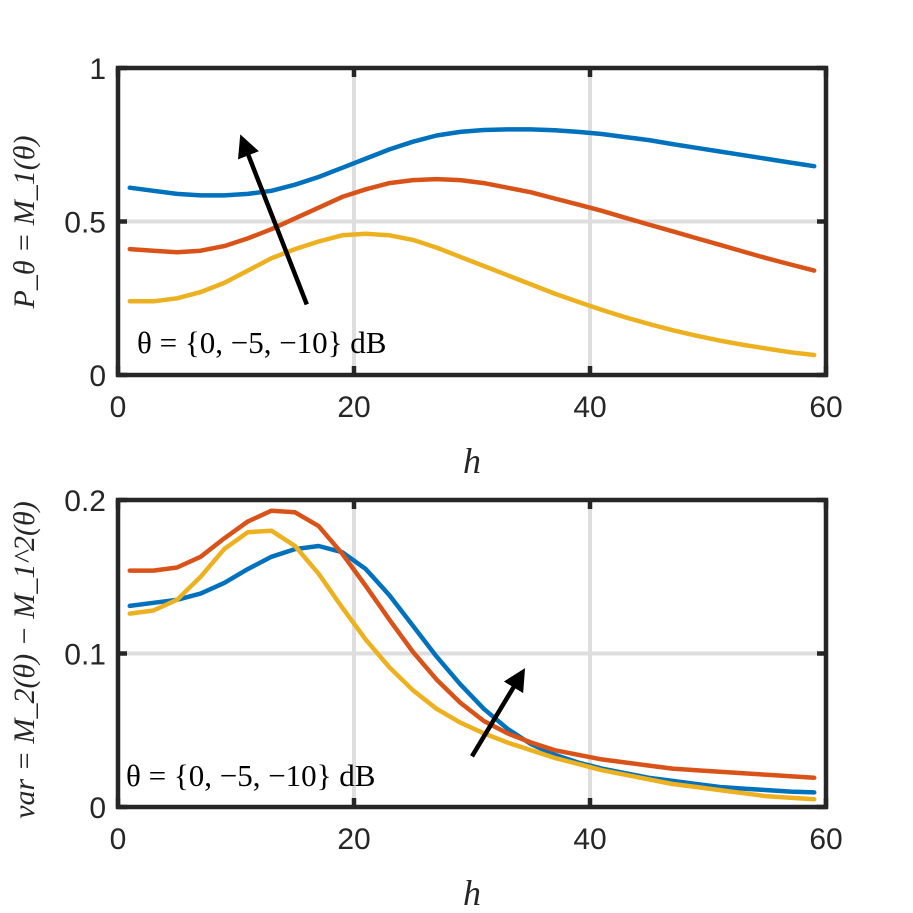 The image size is (913, 913). Describe the element at coordinates (97, 808) in the screenshot. I see `bottom-plot-y-tick-label: 0` at that location.